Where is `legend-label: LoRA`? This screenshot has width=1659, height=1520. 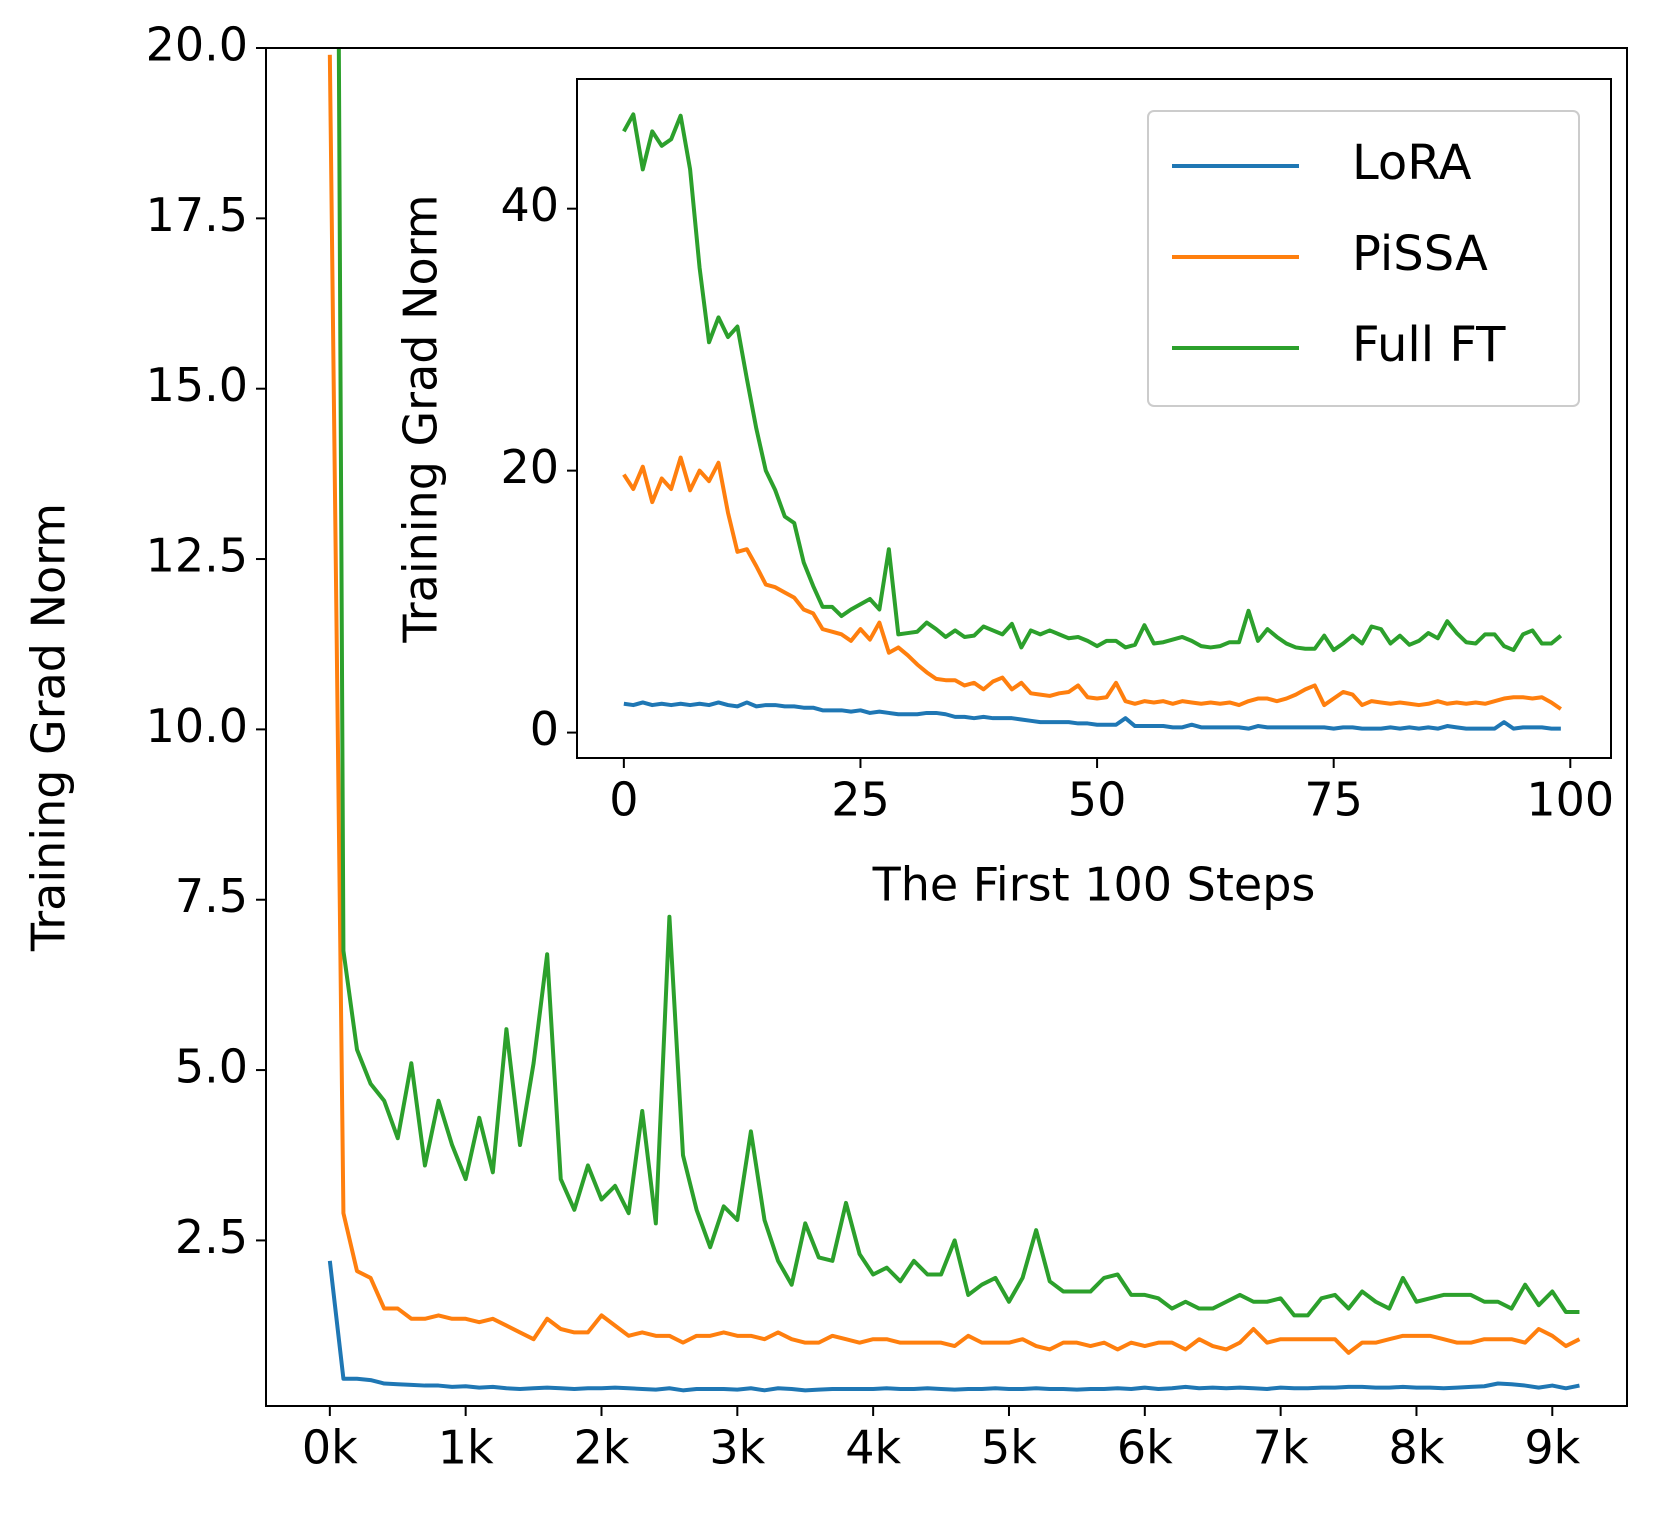 legend-label: LoRA is located at coordinates (1412, 163).